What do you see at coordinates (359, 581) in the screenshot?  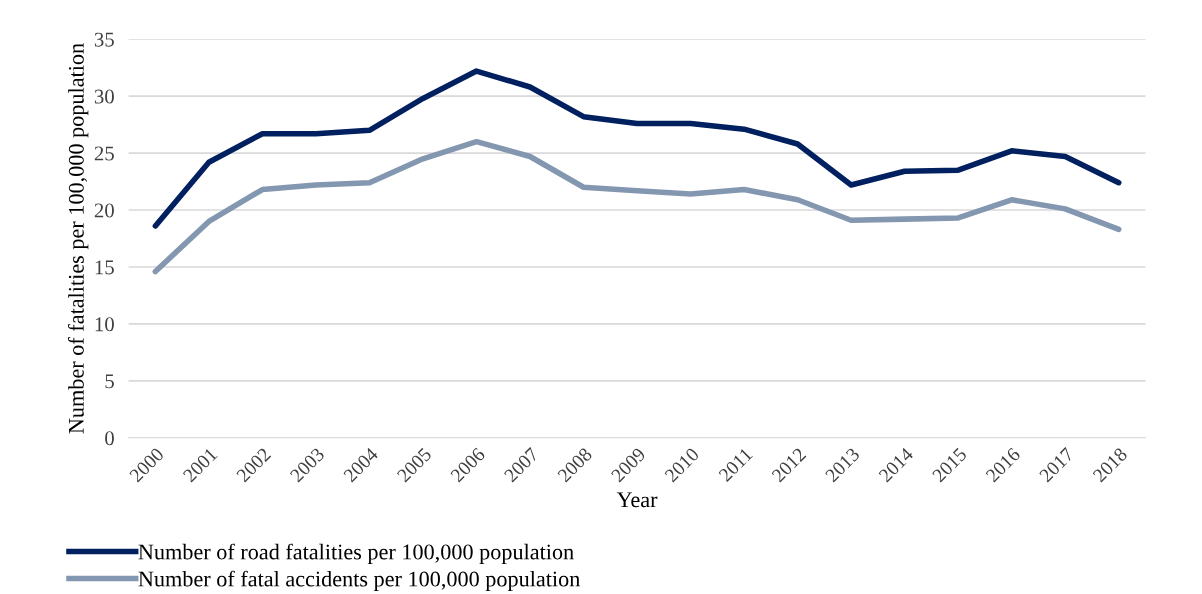 I see `legend-label: Number of fatal accidents per 100,000 population` at bounding box center [359, 581].